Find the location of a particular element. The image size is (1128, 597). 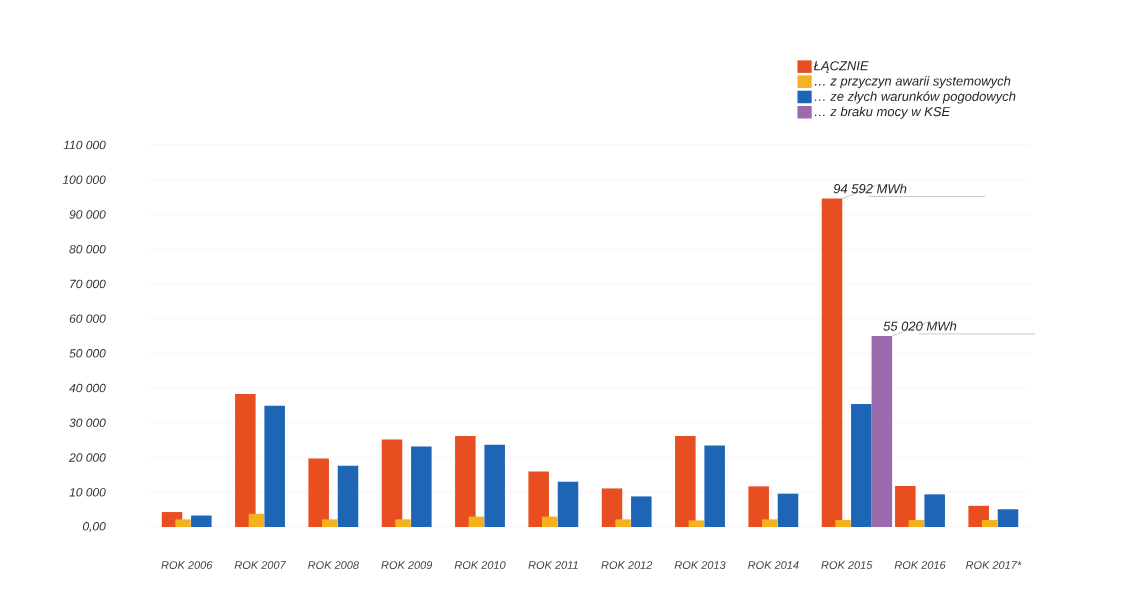

x-tick-label: ROK 2013 is located at coordinates (700, 565).